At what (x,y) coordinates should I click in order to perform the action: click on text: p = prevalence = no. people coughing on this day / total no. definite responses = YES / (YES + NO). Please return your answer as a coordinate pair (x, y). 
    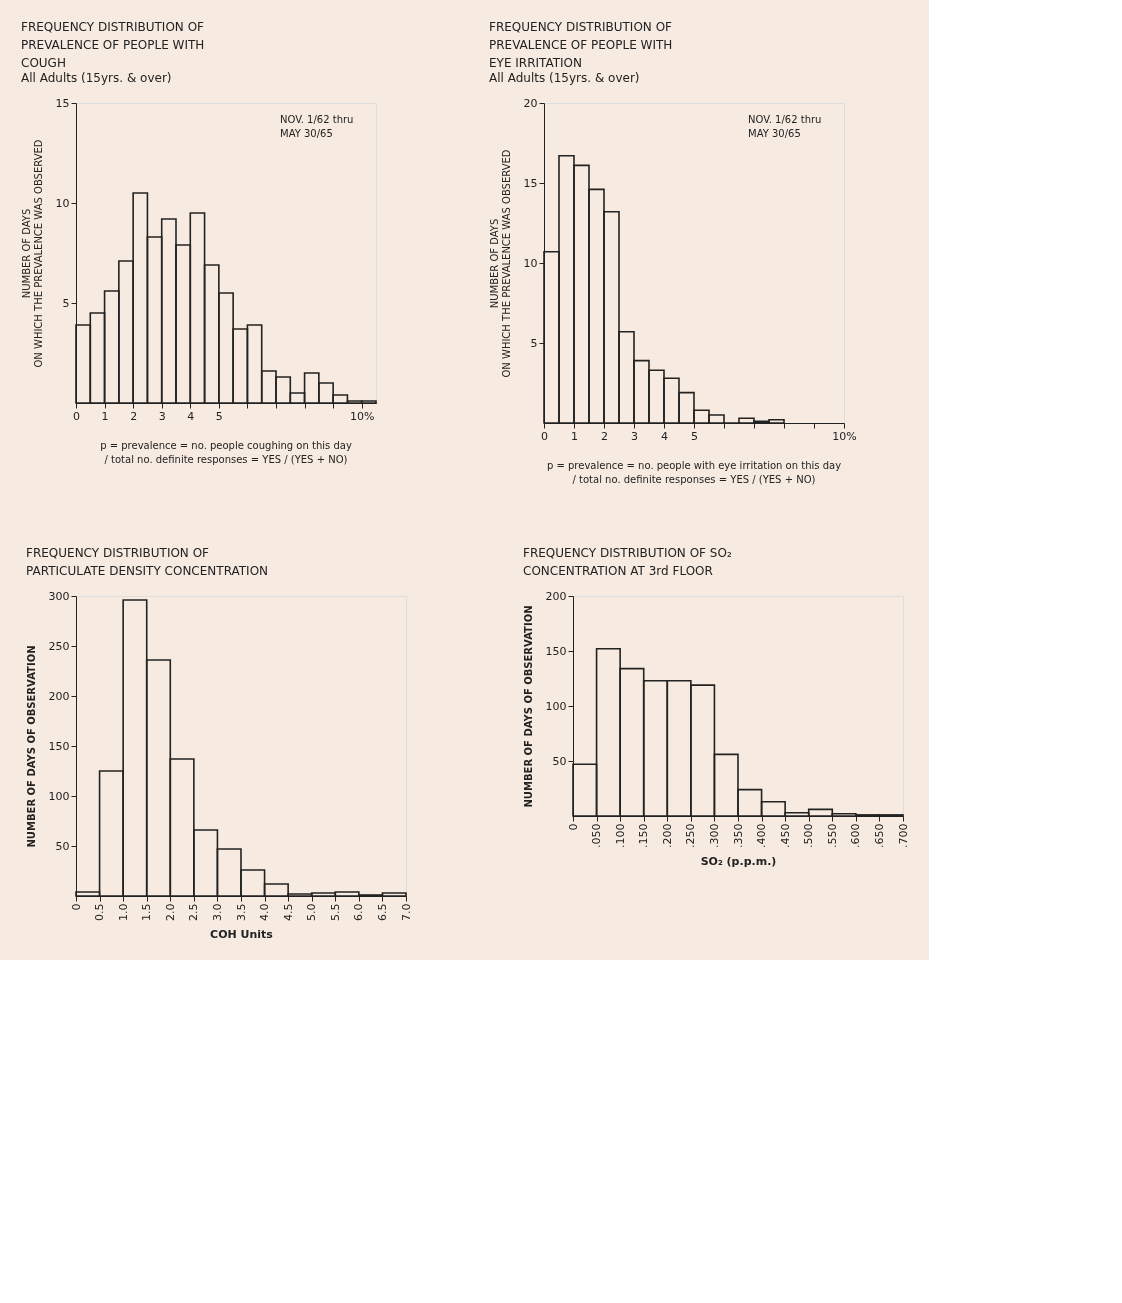
    Looking at the image, I should click on (226, 452).